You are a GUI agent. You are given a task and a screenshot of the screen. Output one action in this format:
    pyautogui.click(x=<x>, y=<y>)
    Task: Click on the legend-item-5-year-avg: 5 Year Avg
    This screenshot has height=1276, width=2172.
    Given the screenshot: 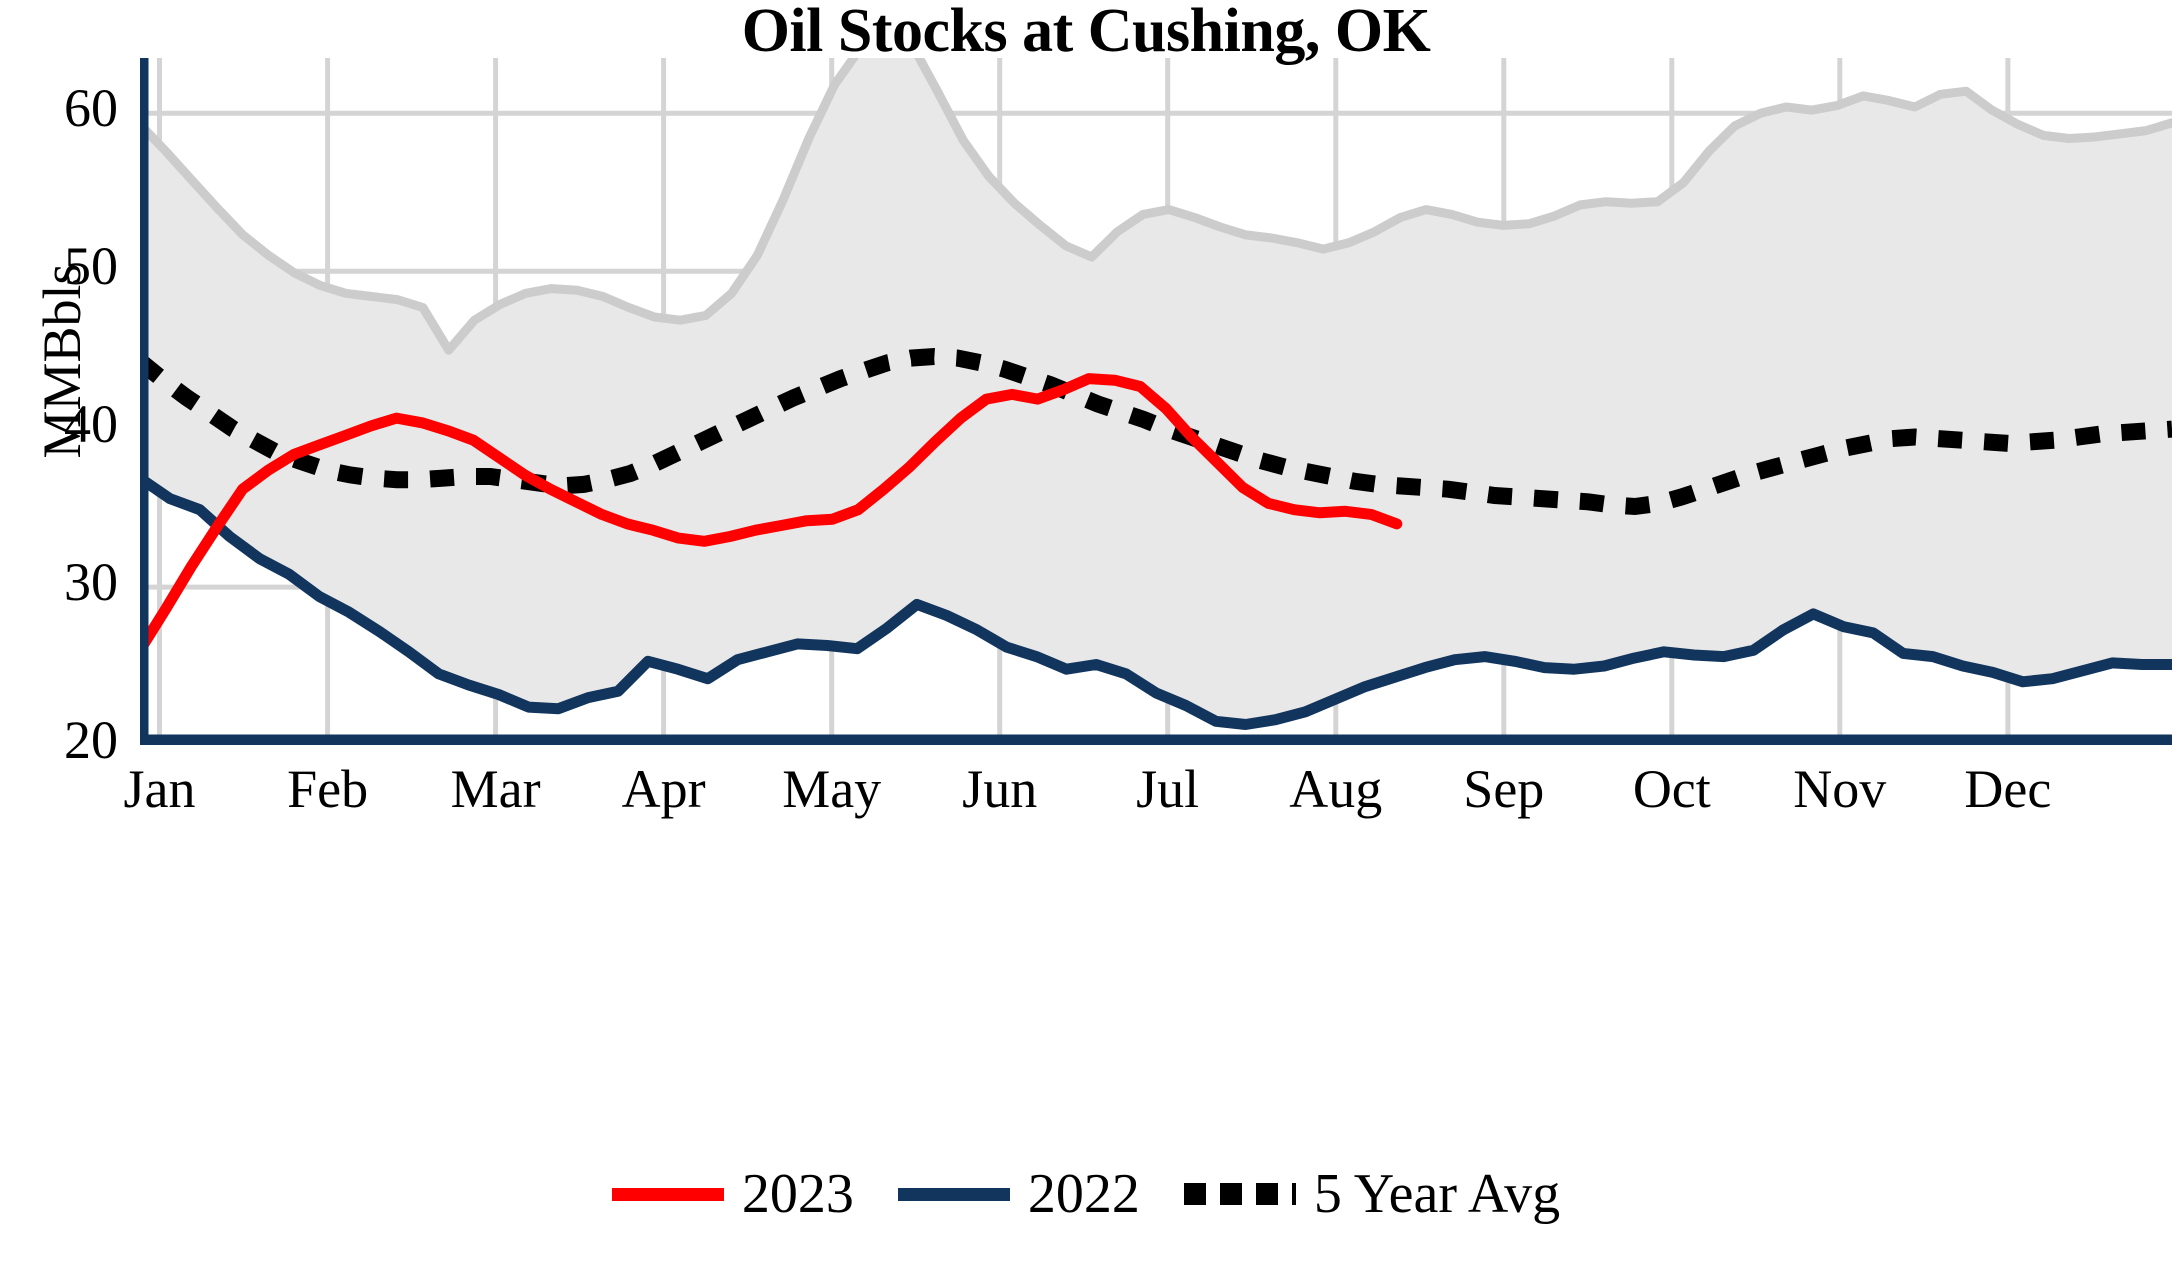 What is the action you would take?
    pyautogui.click(x=1372, y=1194)
    